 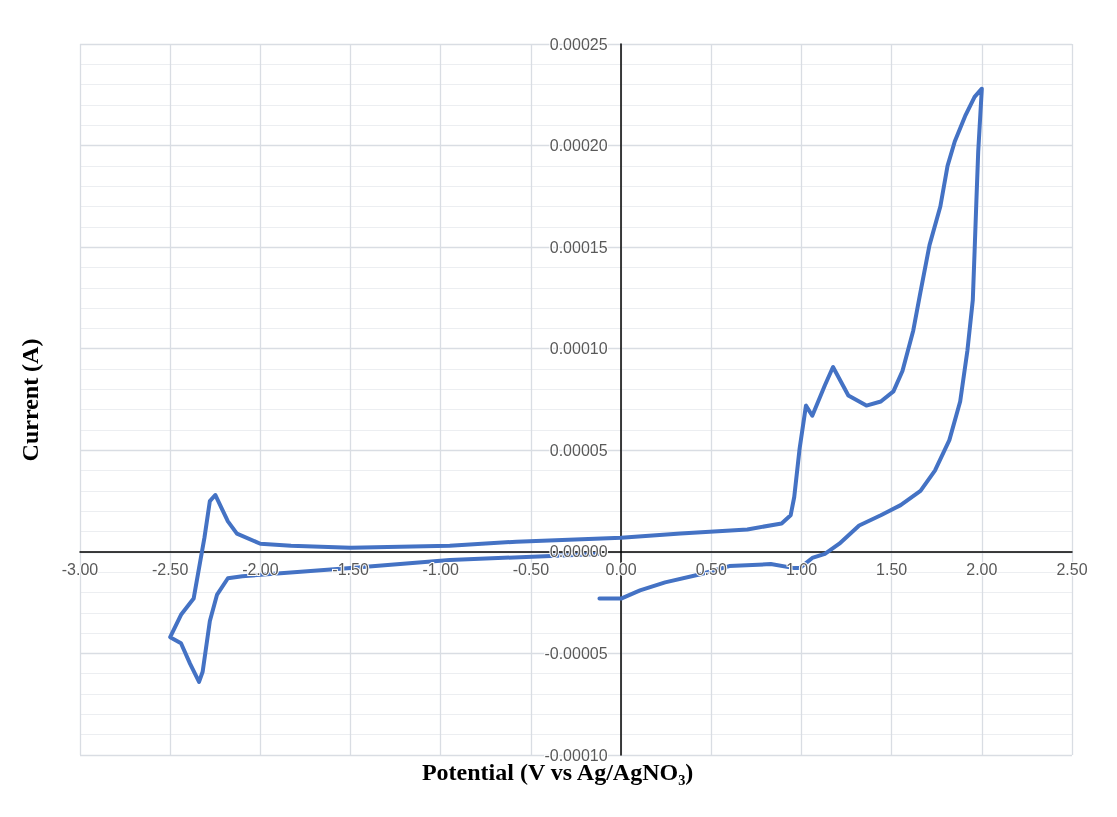 What do you see at coordinates (982, 570) in the screenshot?
I see `x-tick-label: 2.00` at bounding box center [982, 570].